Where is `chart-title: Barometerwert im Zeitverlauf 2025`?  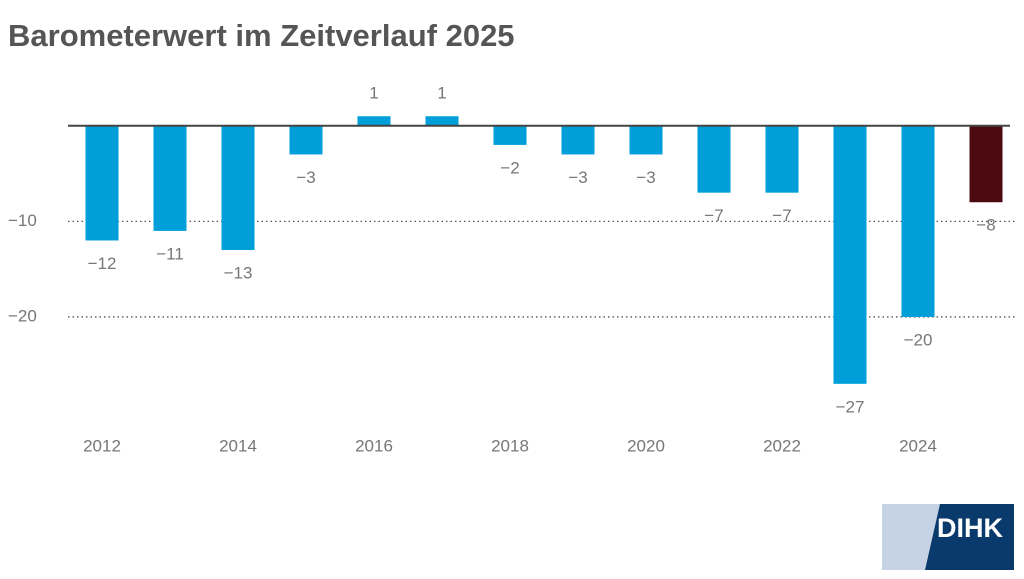 chart-title: Barometerwert im Zeitverlauf 2025 is located at coordinates (261, 35).